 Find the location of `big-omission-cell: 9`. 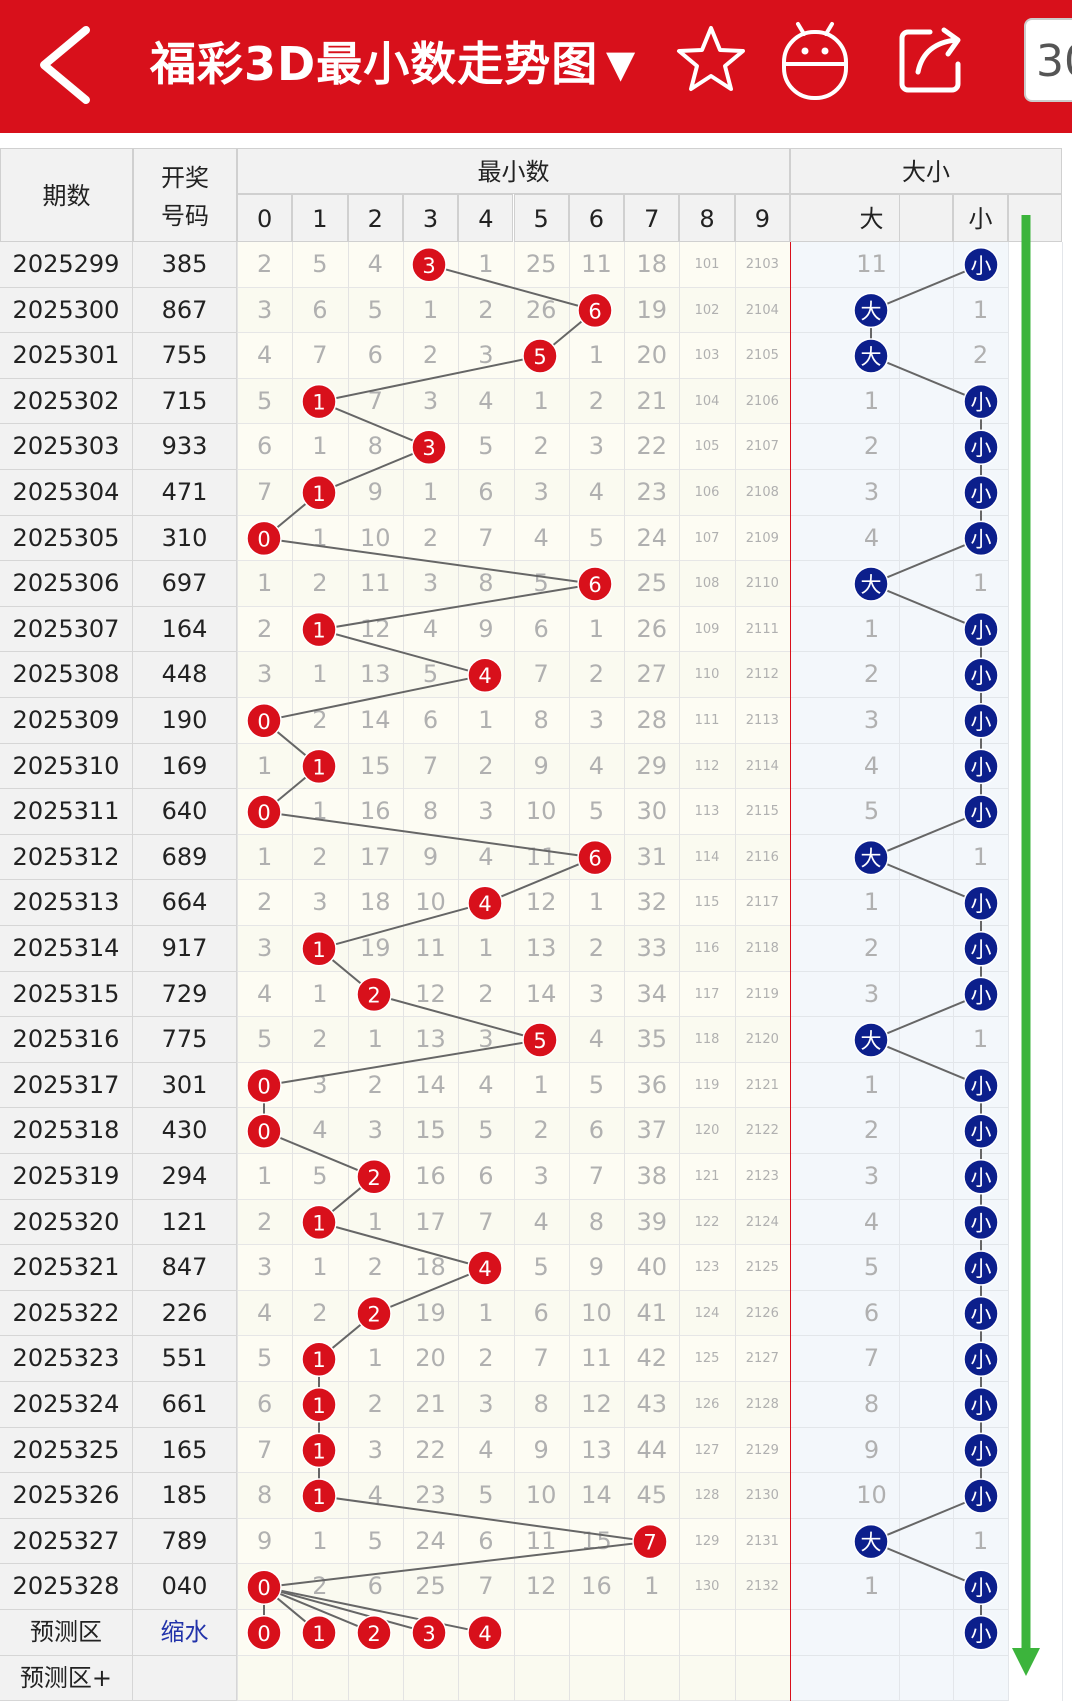

big-omission-cell: 9 is located at coordinates (871, 1449).